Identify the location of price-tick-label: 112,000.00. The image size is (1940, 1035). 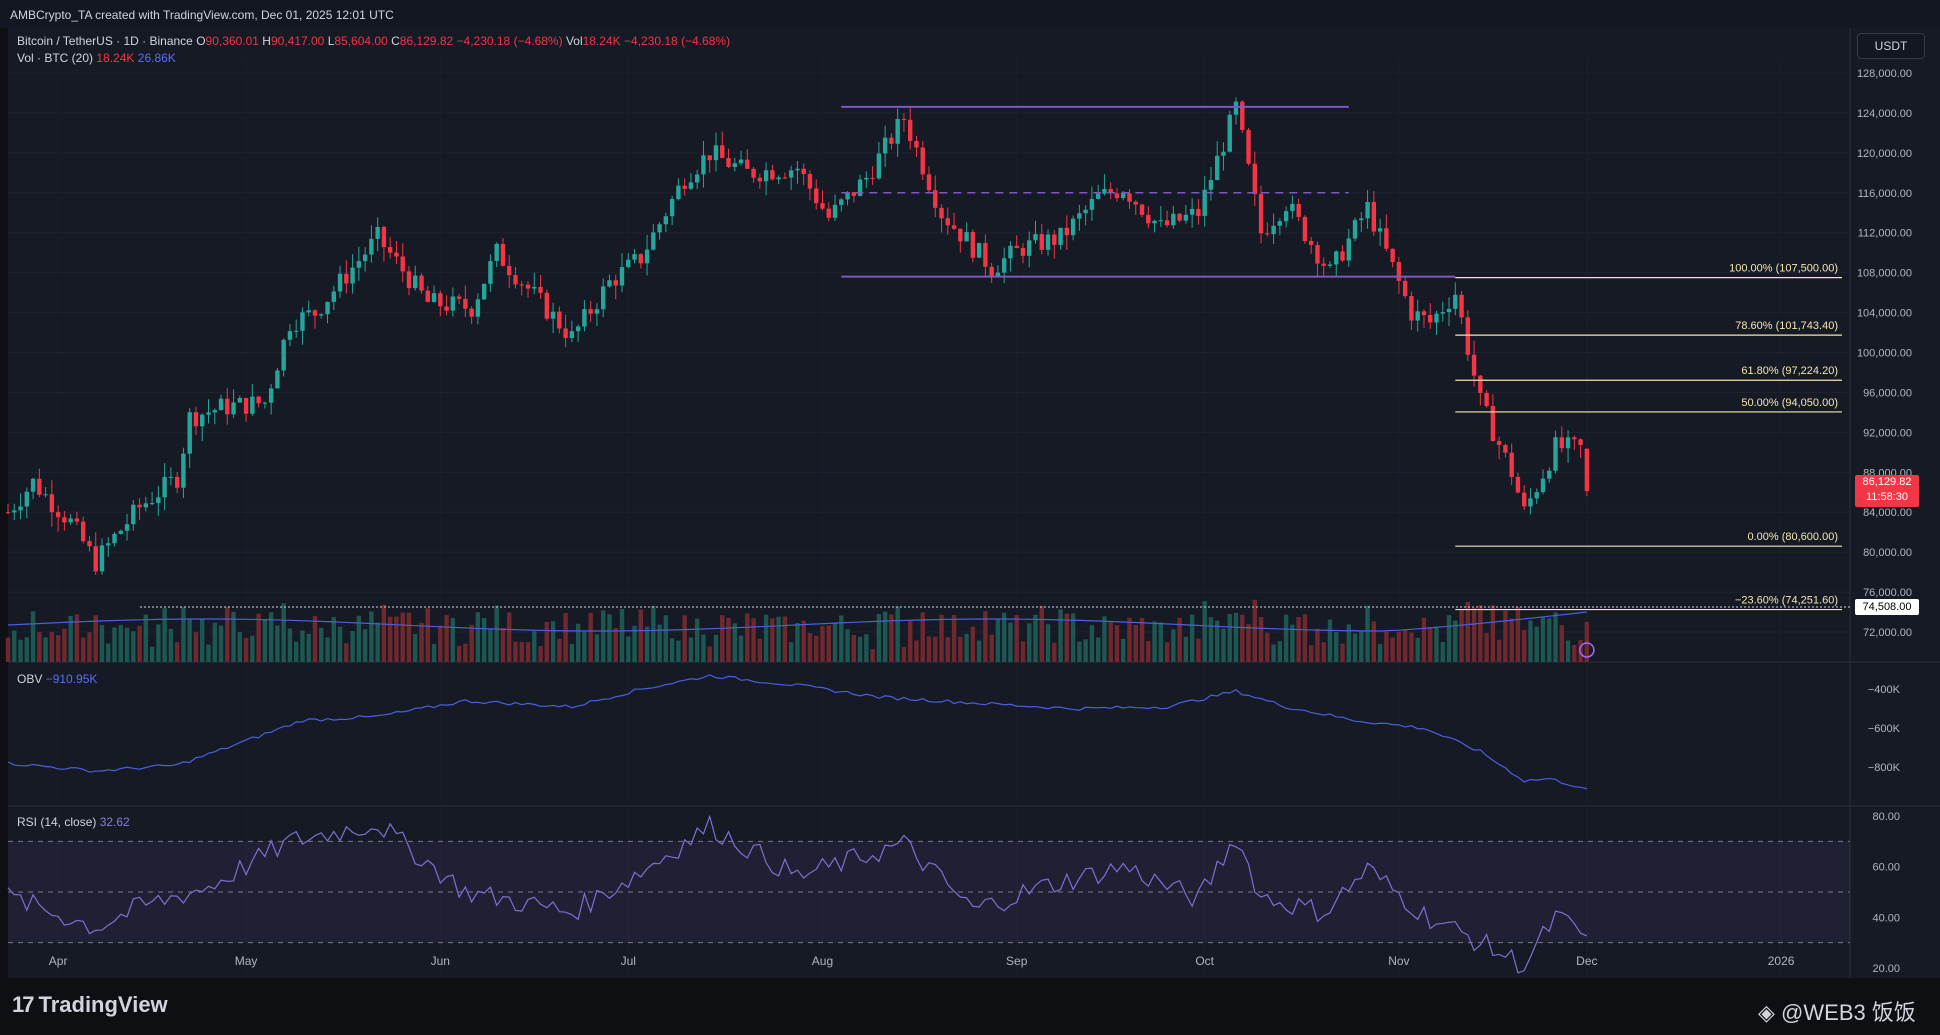
(1885, 234).